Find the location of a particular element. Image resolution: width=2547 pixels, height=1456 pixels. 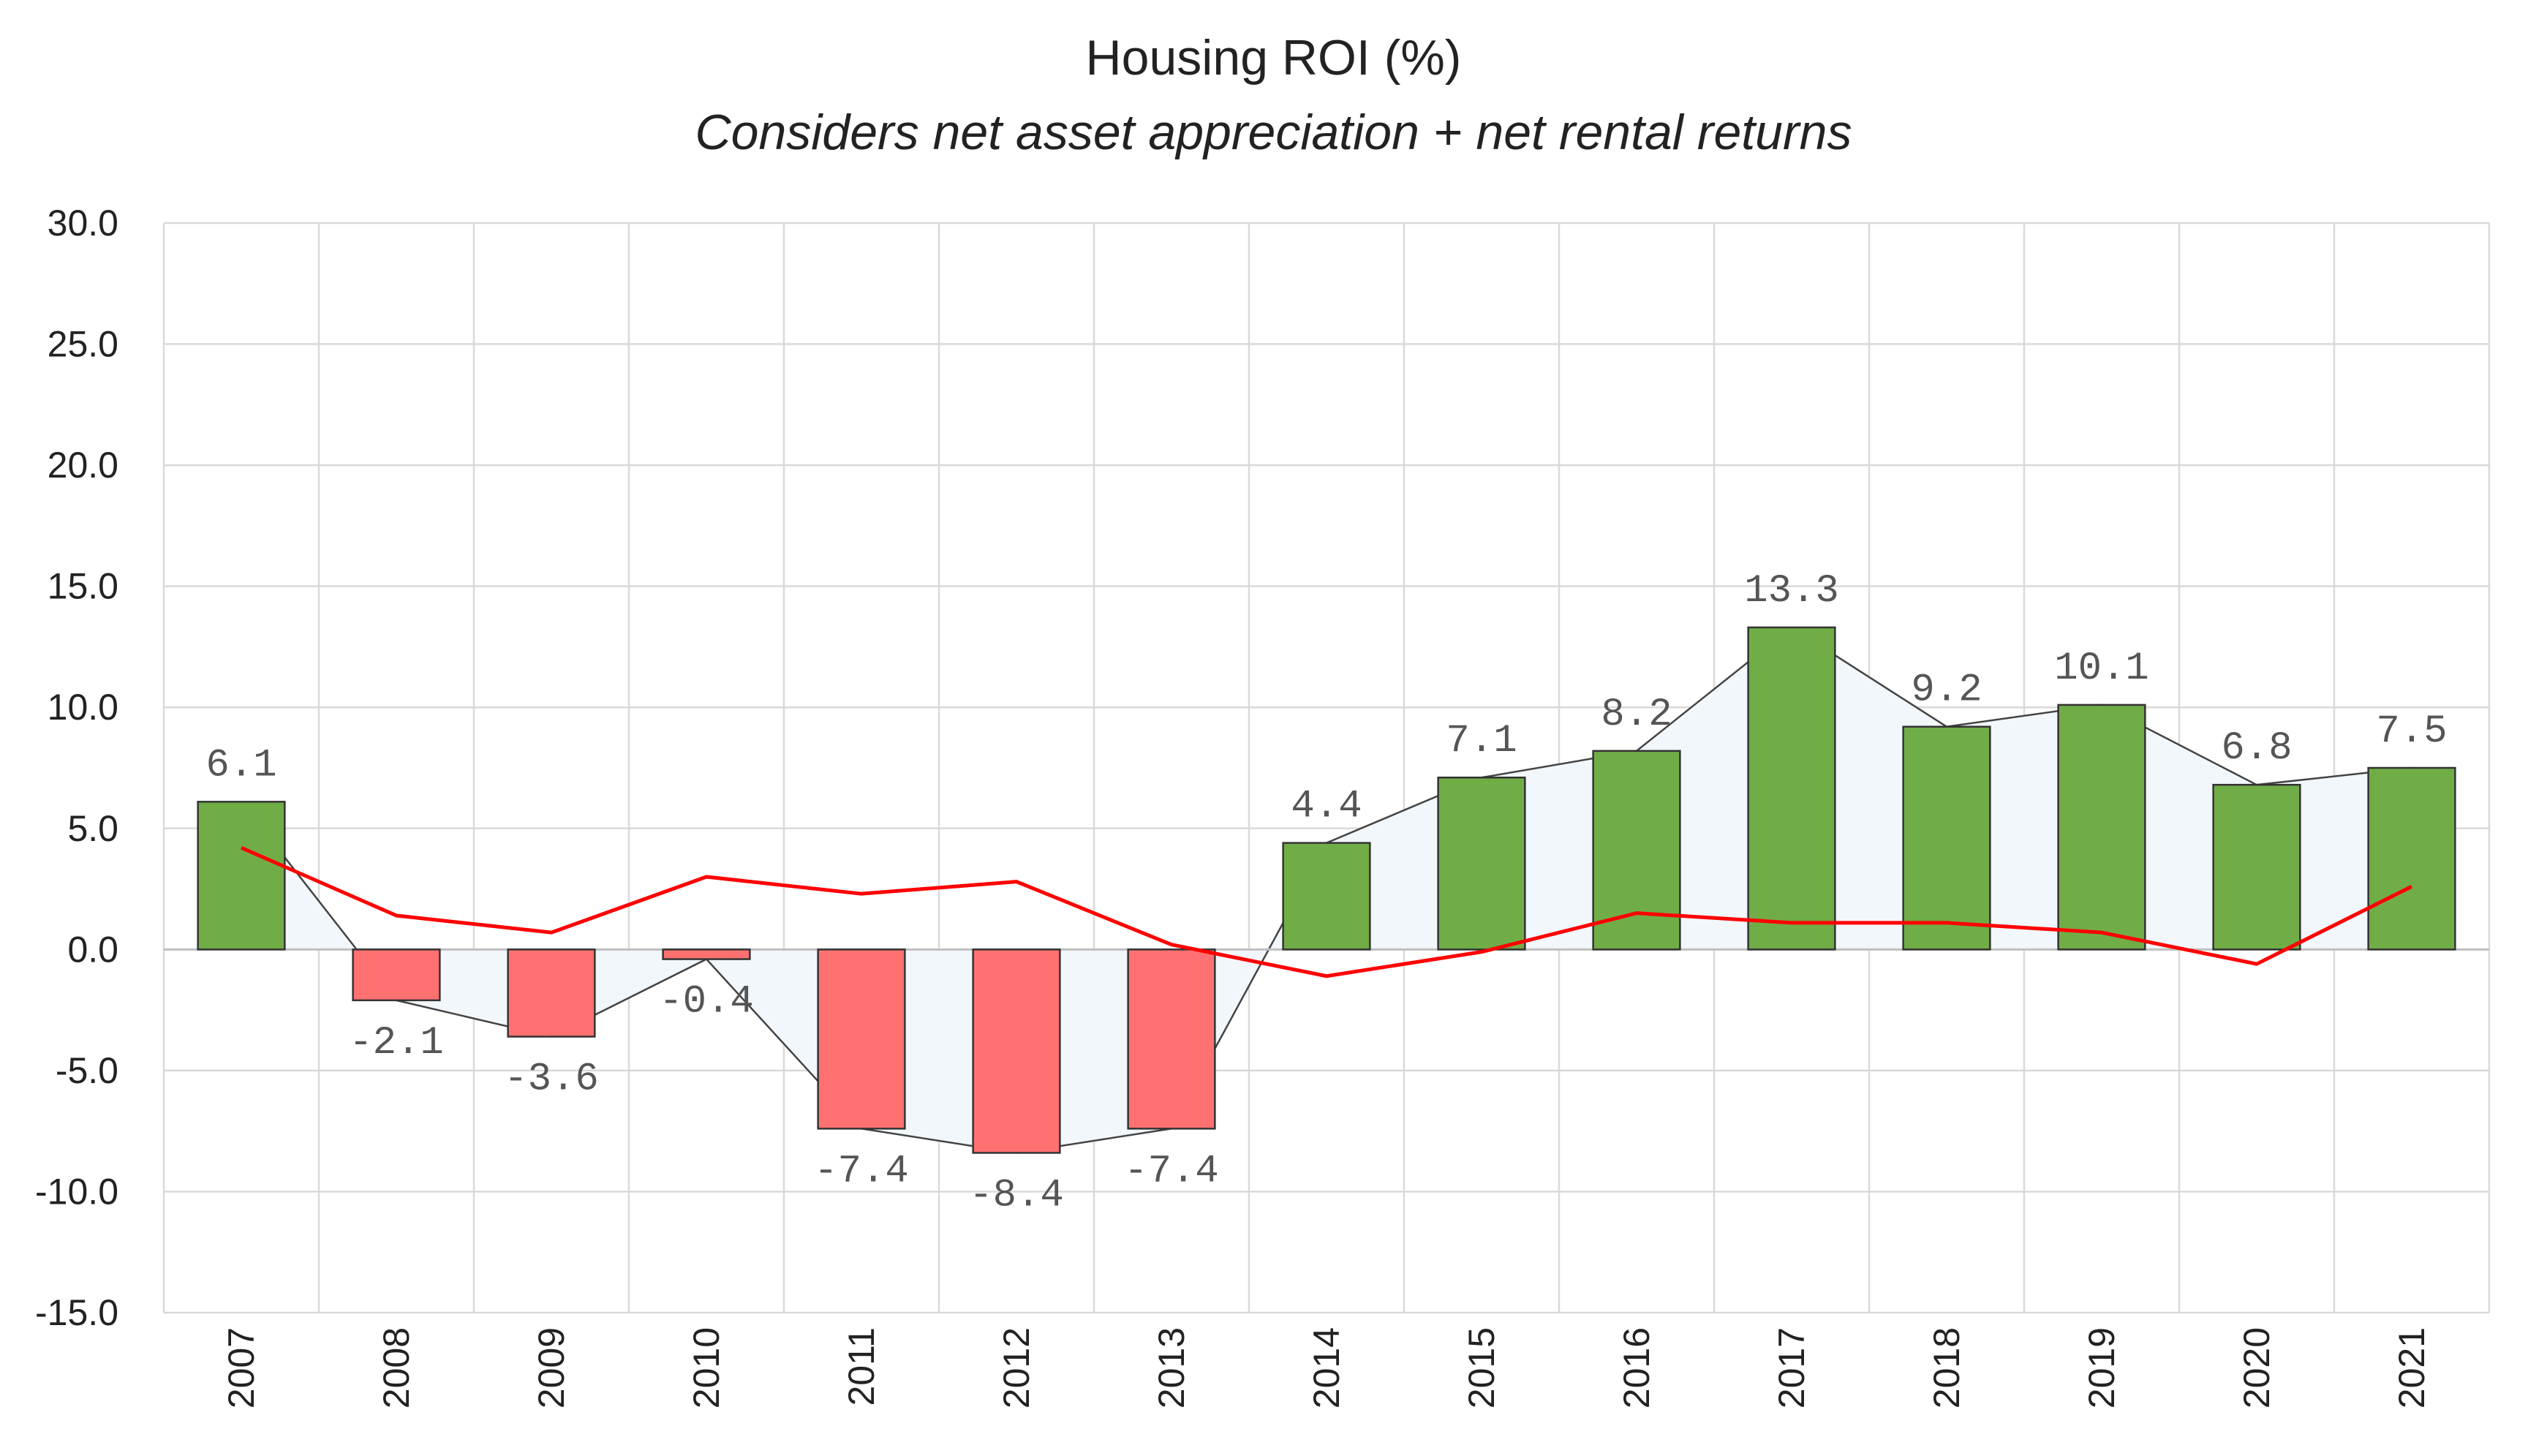

bar-2007 is located at coordinates (241, 876).